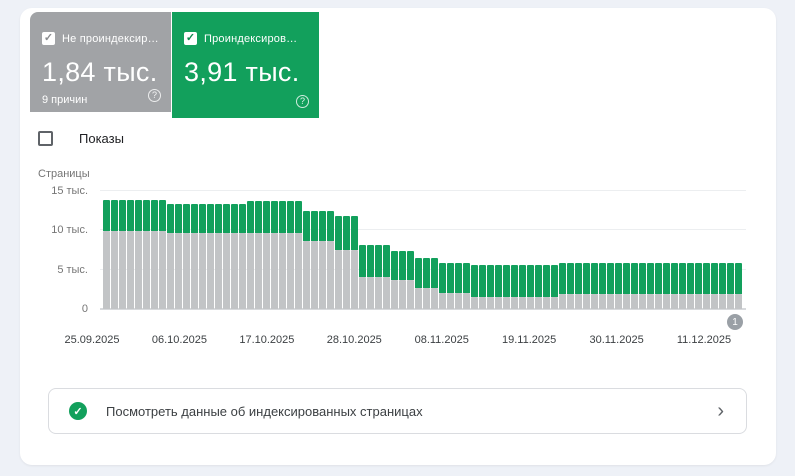  I want to click on card-indexed: ✓ Проиндексиров… 3,91 тыс. ?, so click(245, 65).